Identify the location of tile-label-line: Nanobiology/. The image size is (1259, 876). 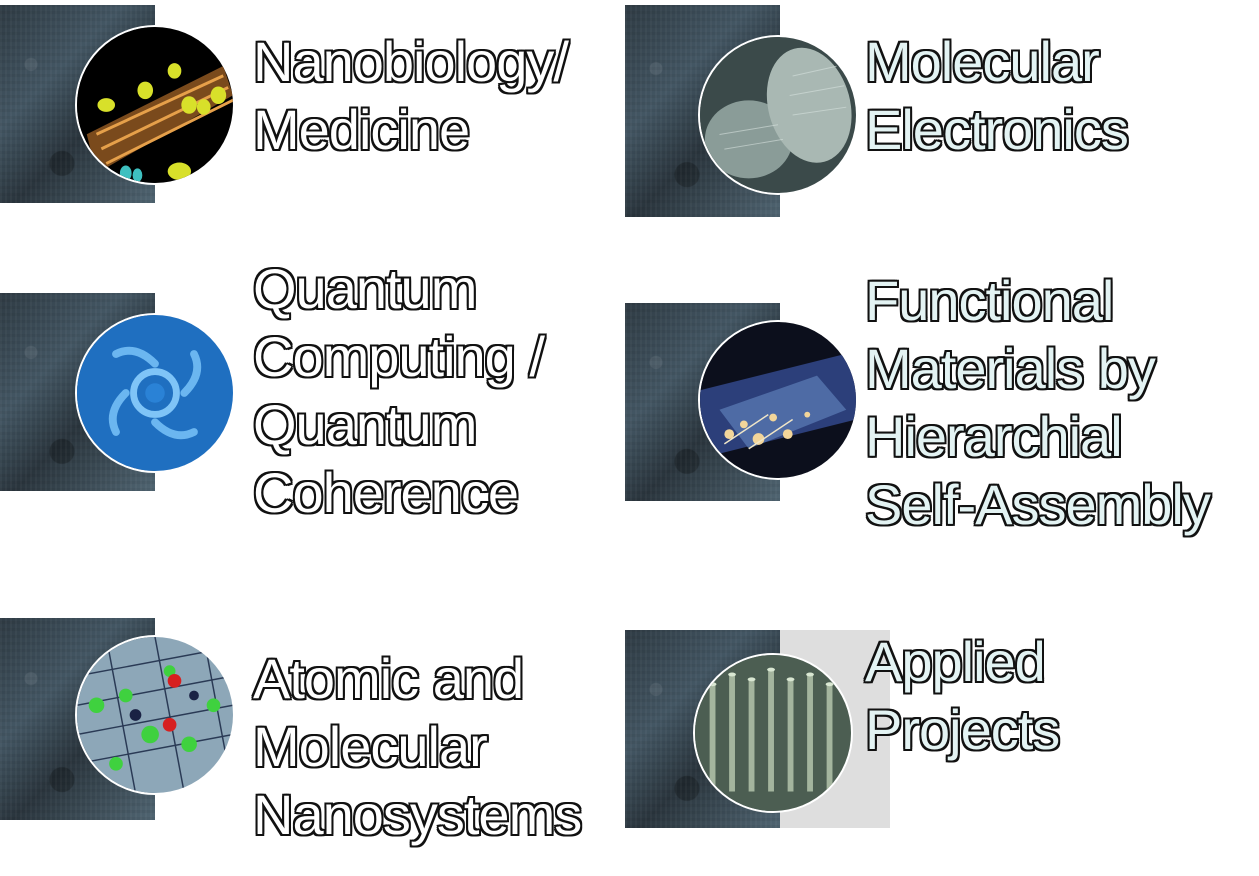
(411, 61).